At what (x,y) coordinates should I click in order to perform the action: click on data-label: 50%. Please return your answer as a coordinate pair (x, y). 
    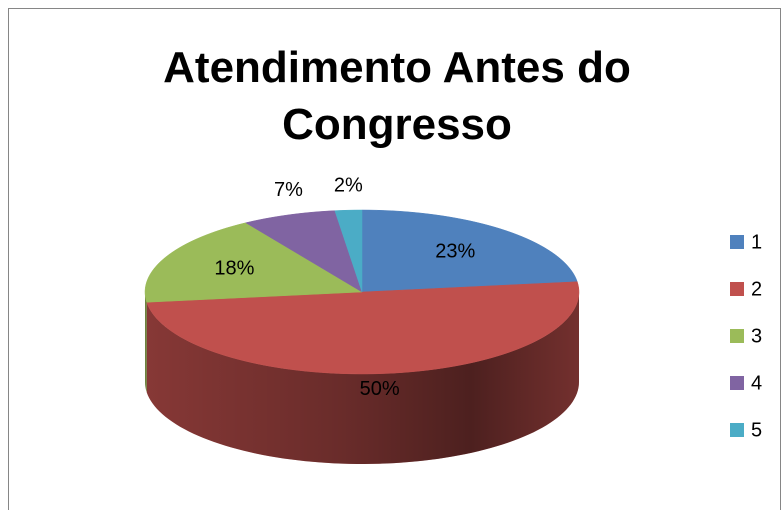
    Looking at the image, I should click on (380, 389).